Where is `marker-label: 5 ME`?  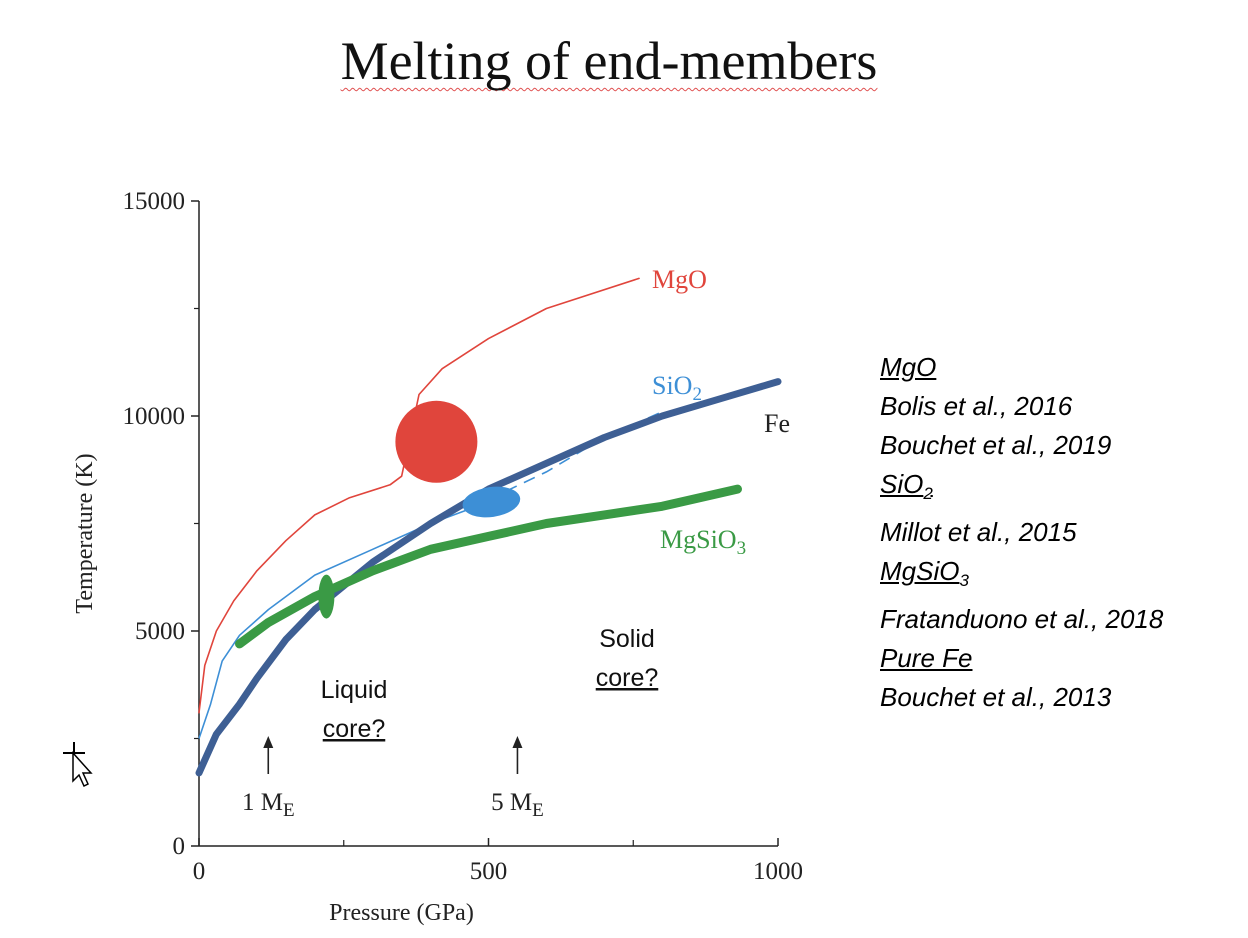 marker-label: 5 ME is located at coordinates (517, 805).